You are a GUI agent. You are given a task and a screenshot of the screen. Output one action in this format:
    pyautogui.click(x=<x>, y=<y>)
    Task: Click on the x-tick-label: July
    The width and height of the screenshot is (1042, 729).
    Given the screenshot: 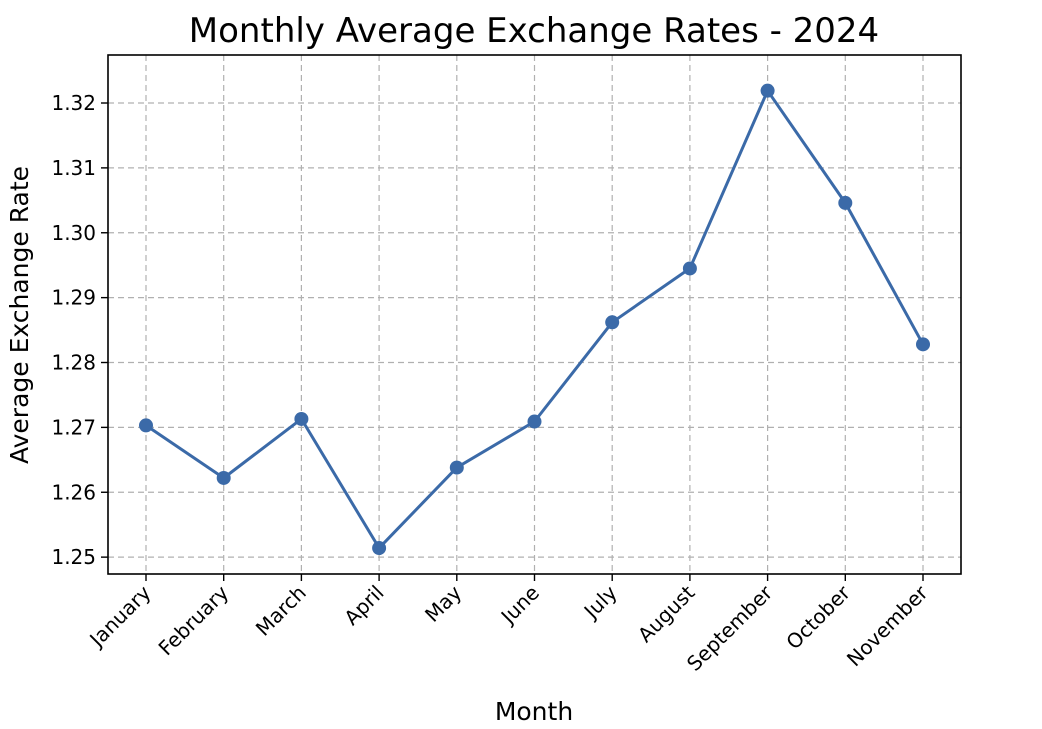 What is the action you would take?
    pyautogui.click(x=600, y=602)
    